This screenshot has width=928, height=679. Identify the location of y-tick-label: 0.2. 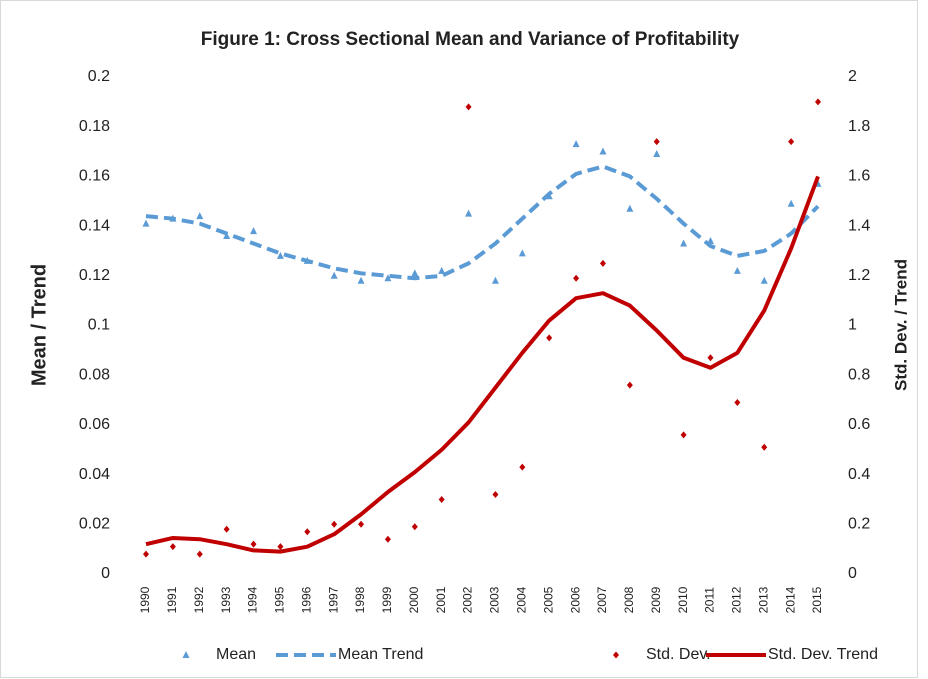
(99, 76).